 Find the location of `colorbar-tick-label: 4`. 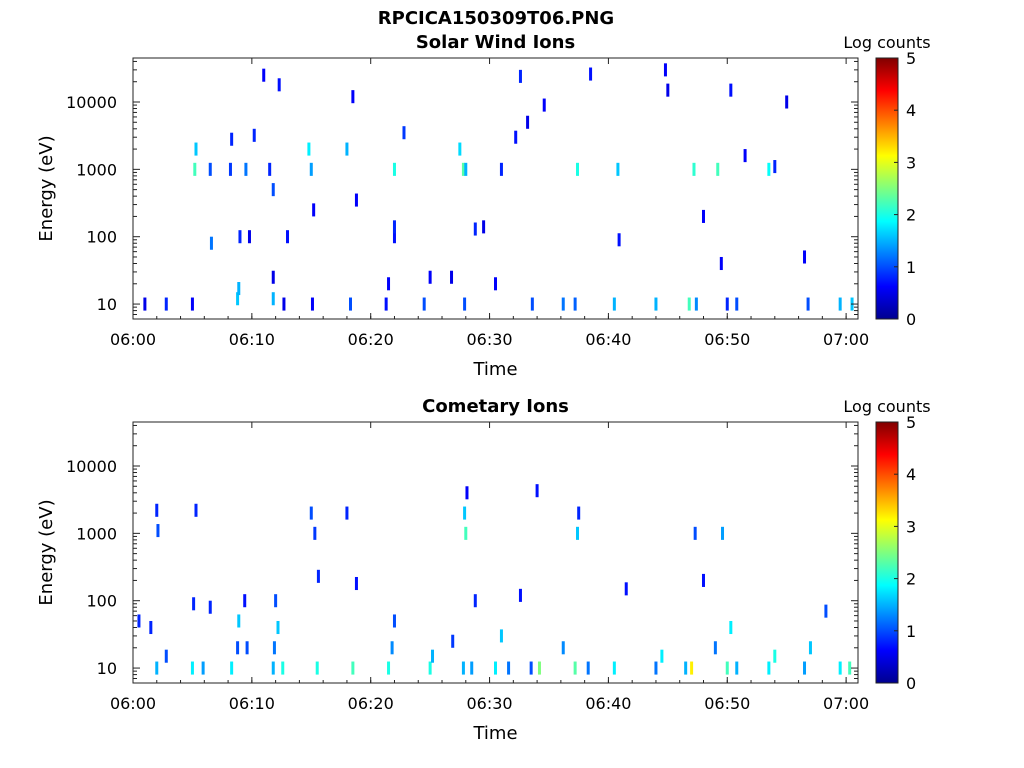

colorbar-tick-label: 4 is located at coordinates (911, 110).